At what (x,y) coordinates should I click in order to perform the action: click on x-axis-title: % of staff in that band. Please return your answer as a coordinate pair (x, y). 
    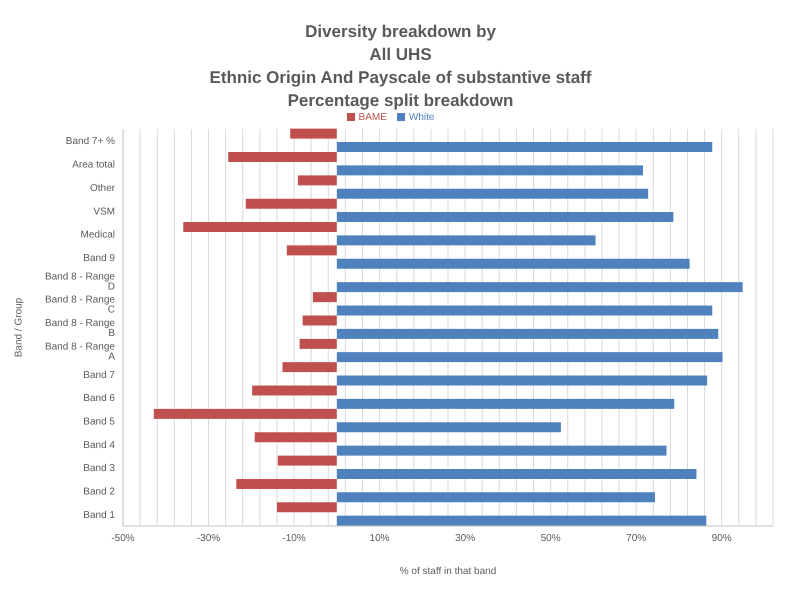
    Looking at the image, I should click on (448, 571).